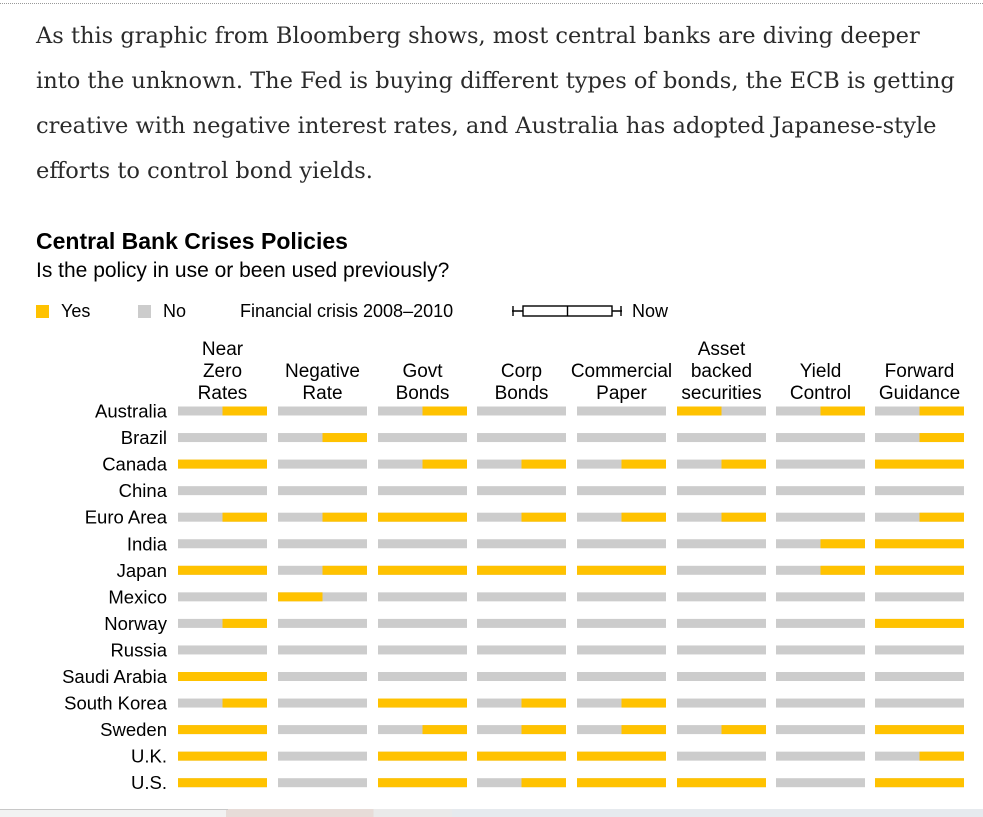 Image resolution: width=983 pixels, height=817 pixels. What do you see at coordinates (223, 349) in the screenshot?
I see `column-header-line: Near` at bounding box center [223, 349].